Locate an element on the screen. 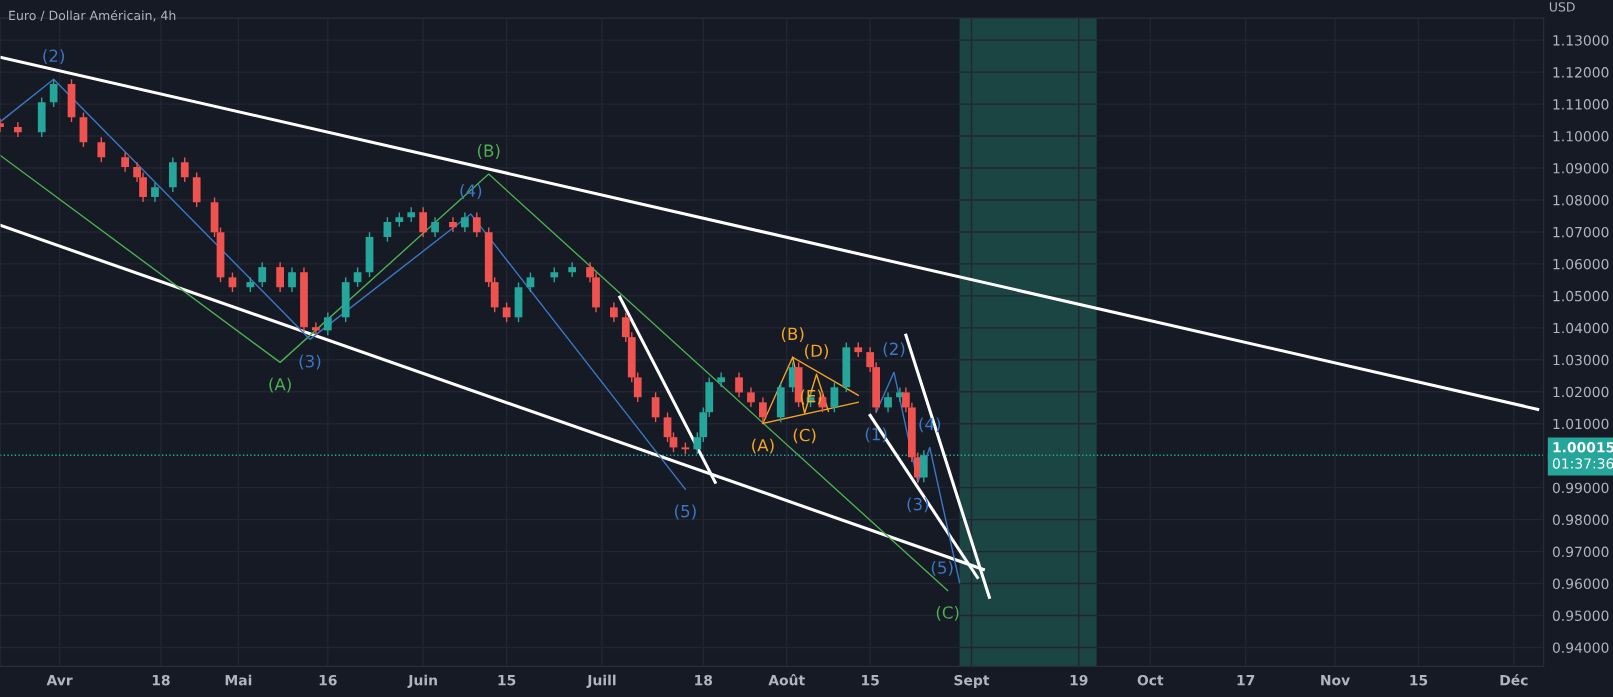  y-tick-label: 1.08000 is located at coordinates (1581, 200).